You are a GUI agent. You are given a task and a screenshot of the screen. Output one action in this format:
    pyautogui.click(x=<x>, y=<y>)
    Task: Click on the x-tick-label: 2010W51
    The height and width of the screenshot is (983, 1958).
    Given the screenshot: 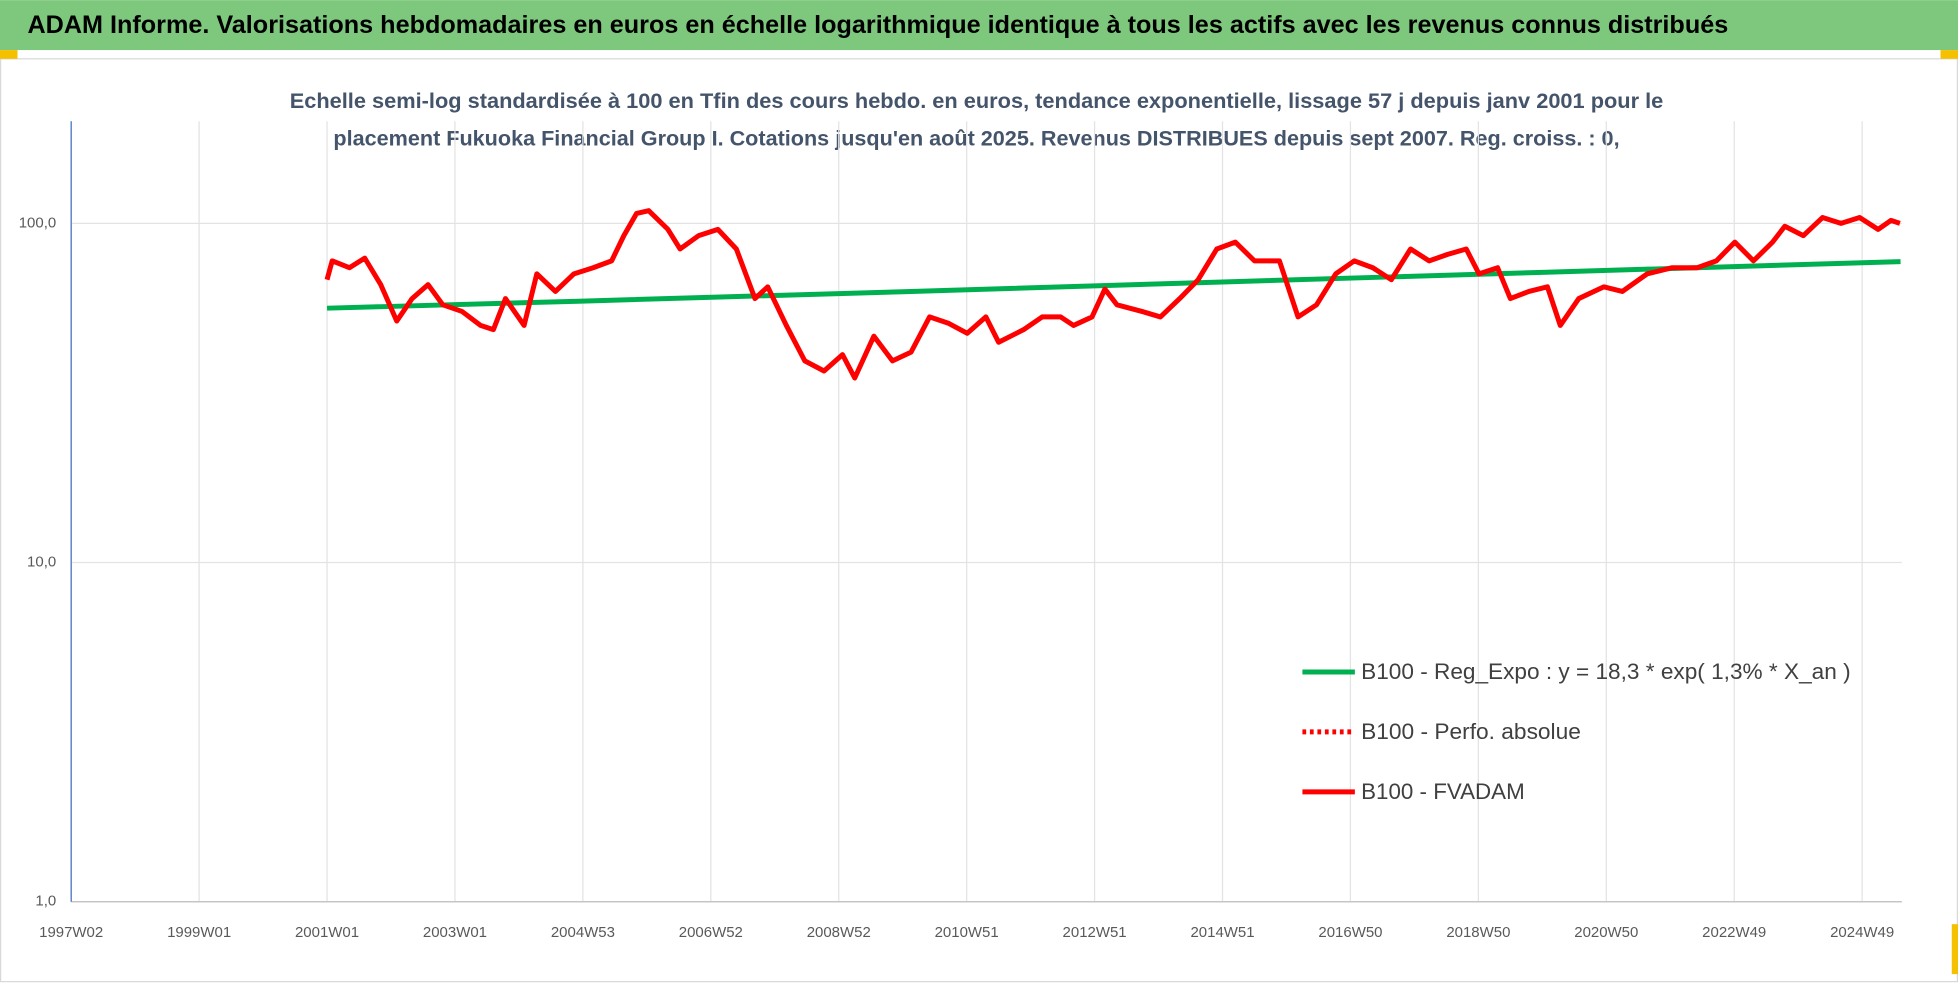 What is the action you would take?
    pyautogui.click(x=967, y=932)
    